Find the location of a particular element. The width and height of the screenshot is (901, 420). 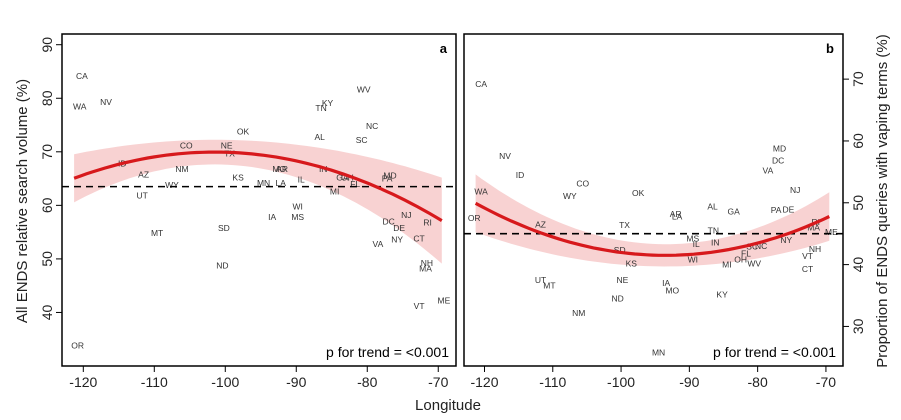

state-point-fl: FL is located at coordinates (746, 254).